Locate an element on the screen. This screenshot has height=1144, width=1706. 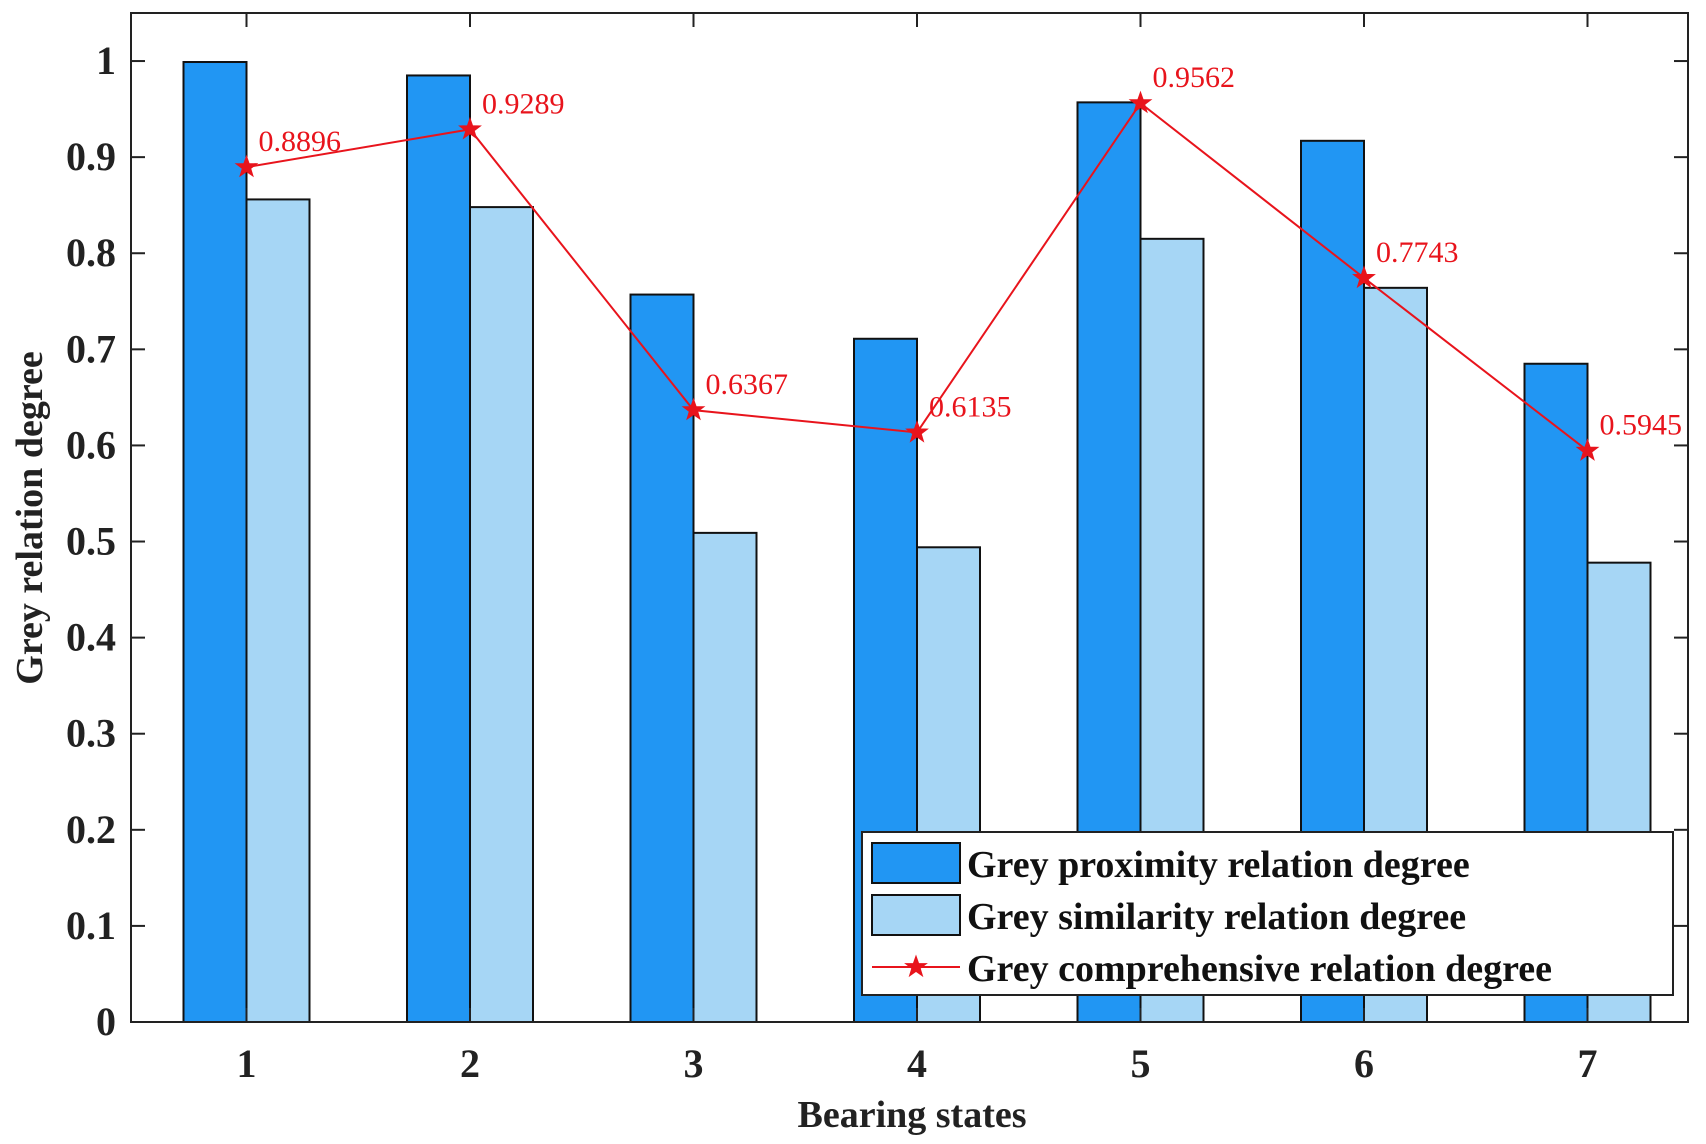
data-label-3: 0.6367 is located at coordinates (747, 384).